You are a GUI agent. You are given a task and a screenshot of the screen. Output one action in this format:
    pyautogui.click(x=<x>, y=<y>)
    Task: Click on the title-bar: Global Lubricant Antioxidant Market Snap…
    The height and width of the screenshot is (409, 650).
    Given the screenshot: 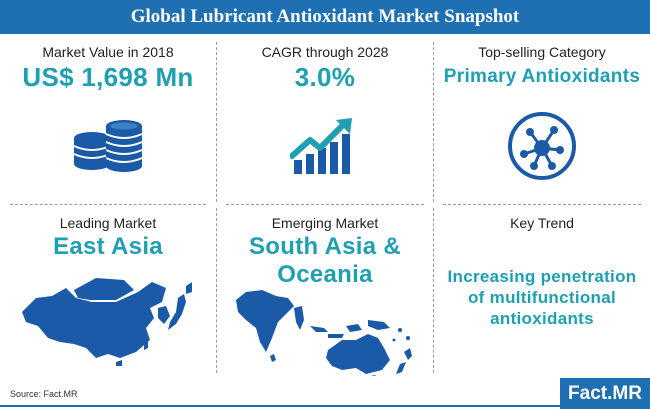 What is the action you would take?
    pyautogui.click(x=325, y=17)
    